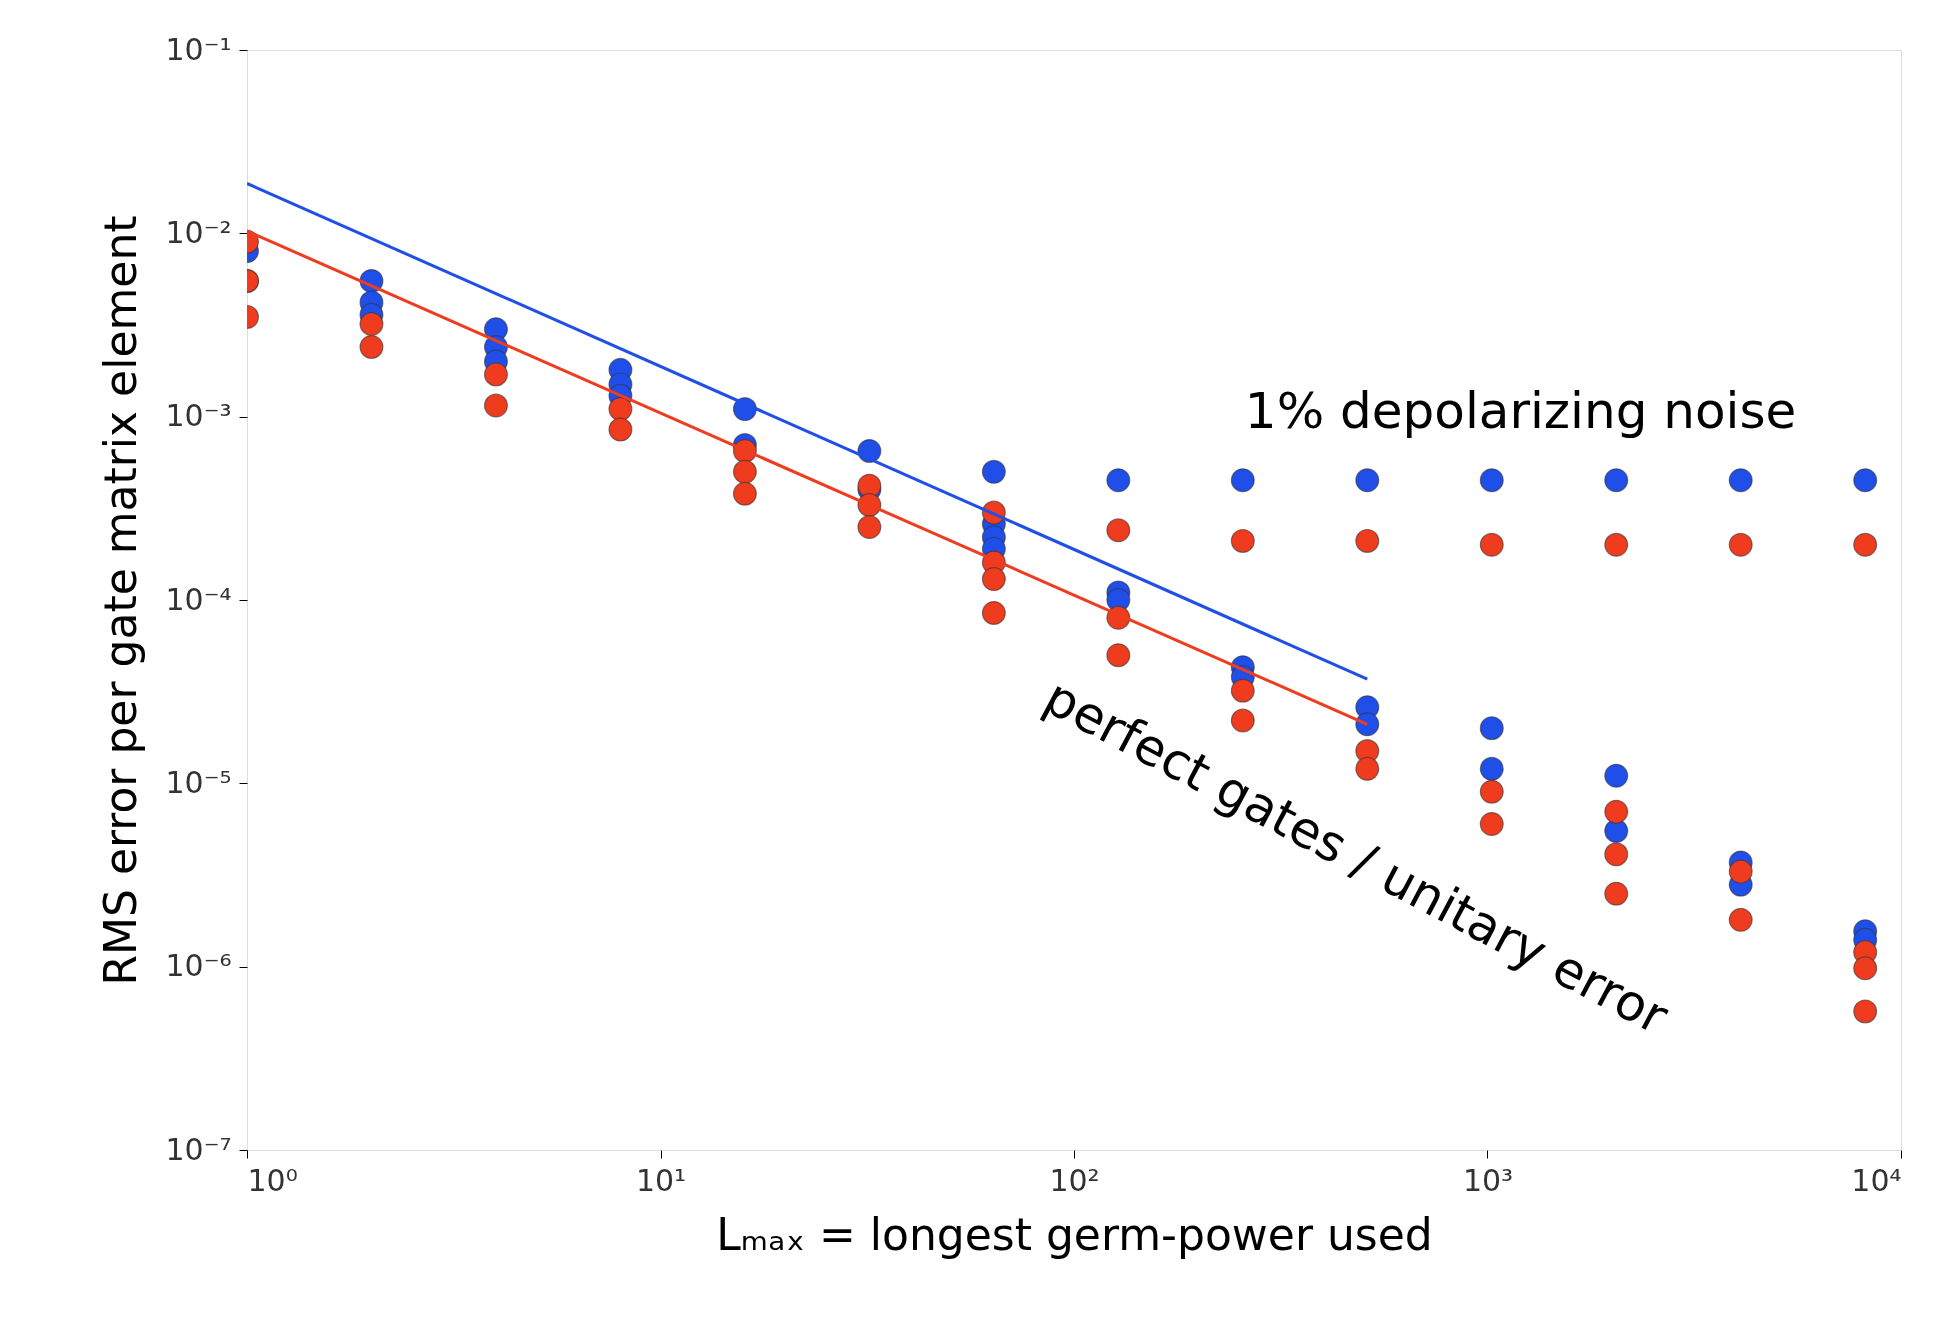  Describe the element at coordinates (198, 599) in the screenshot. I see `y-tick-label: 10⁻⁴` at that location.